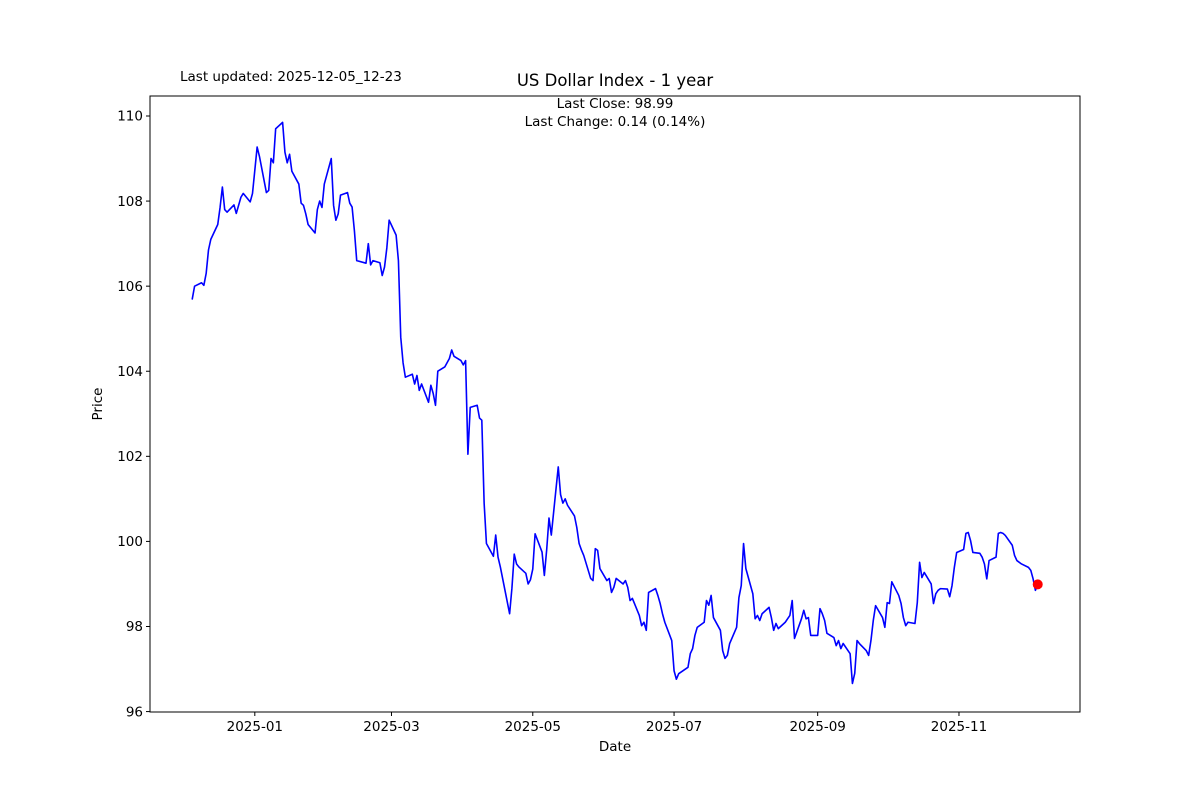 The width and height of the screenshot is (1200, 800). What do you see at coordinates (130, 457) in the screenshot?
I see `y-tick-label: 102` at bounding box center [130, 457].